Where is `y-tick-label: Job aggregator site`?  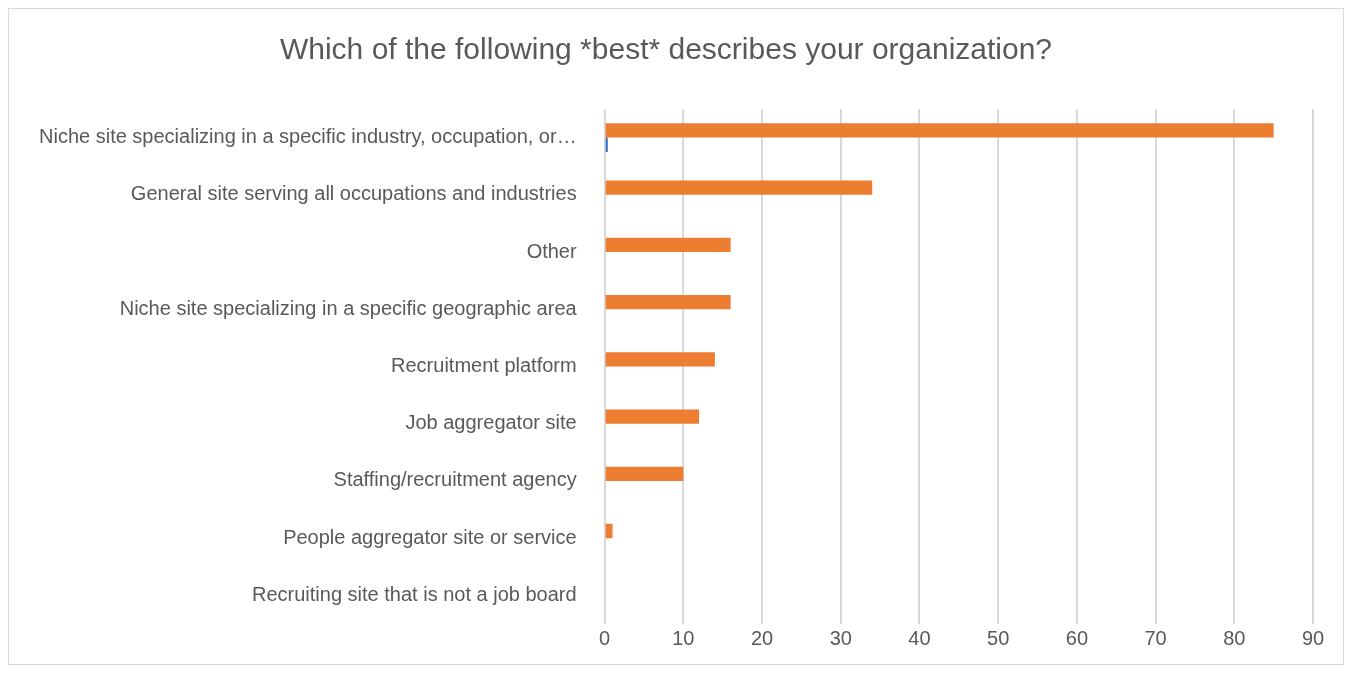
y-tick-label: Job aggregator site is located at coordinates (491, 422).